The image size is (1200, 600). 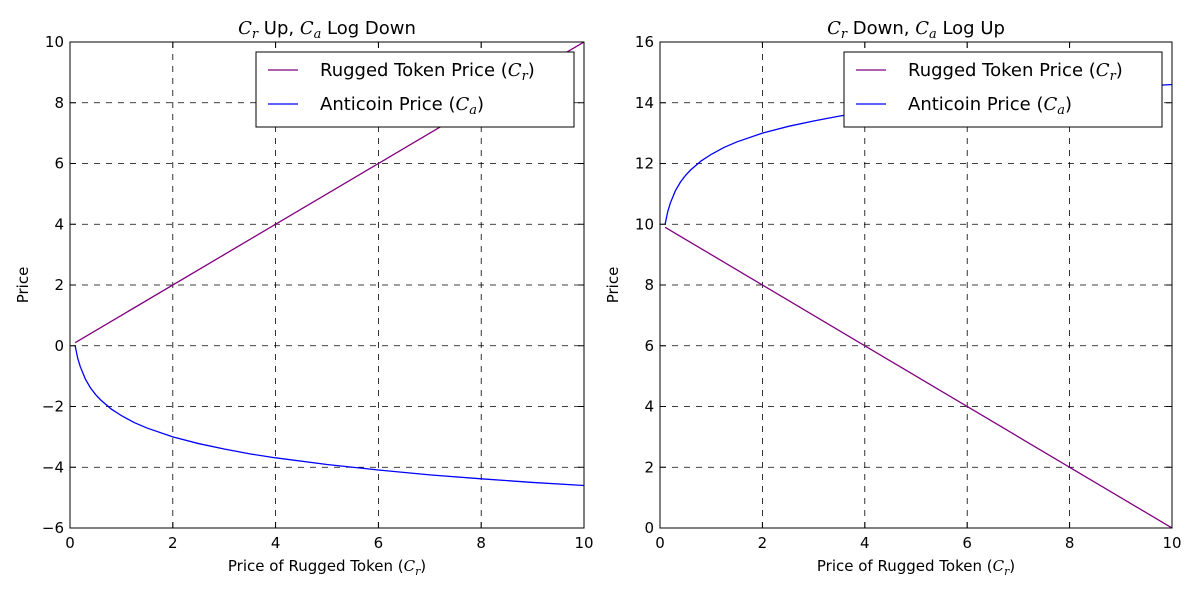 I want to click on chart-title: Cr Down, Ca Log Up, so click(x=916, y=30).